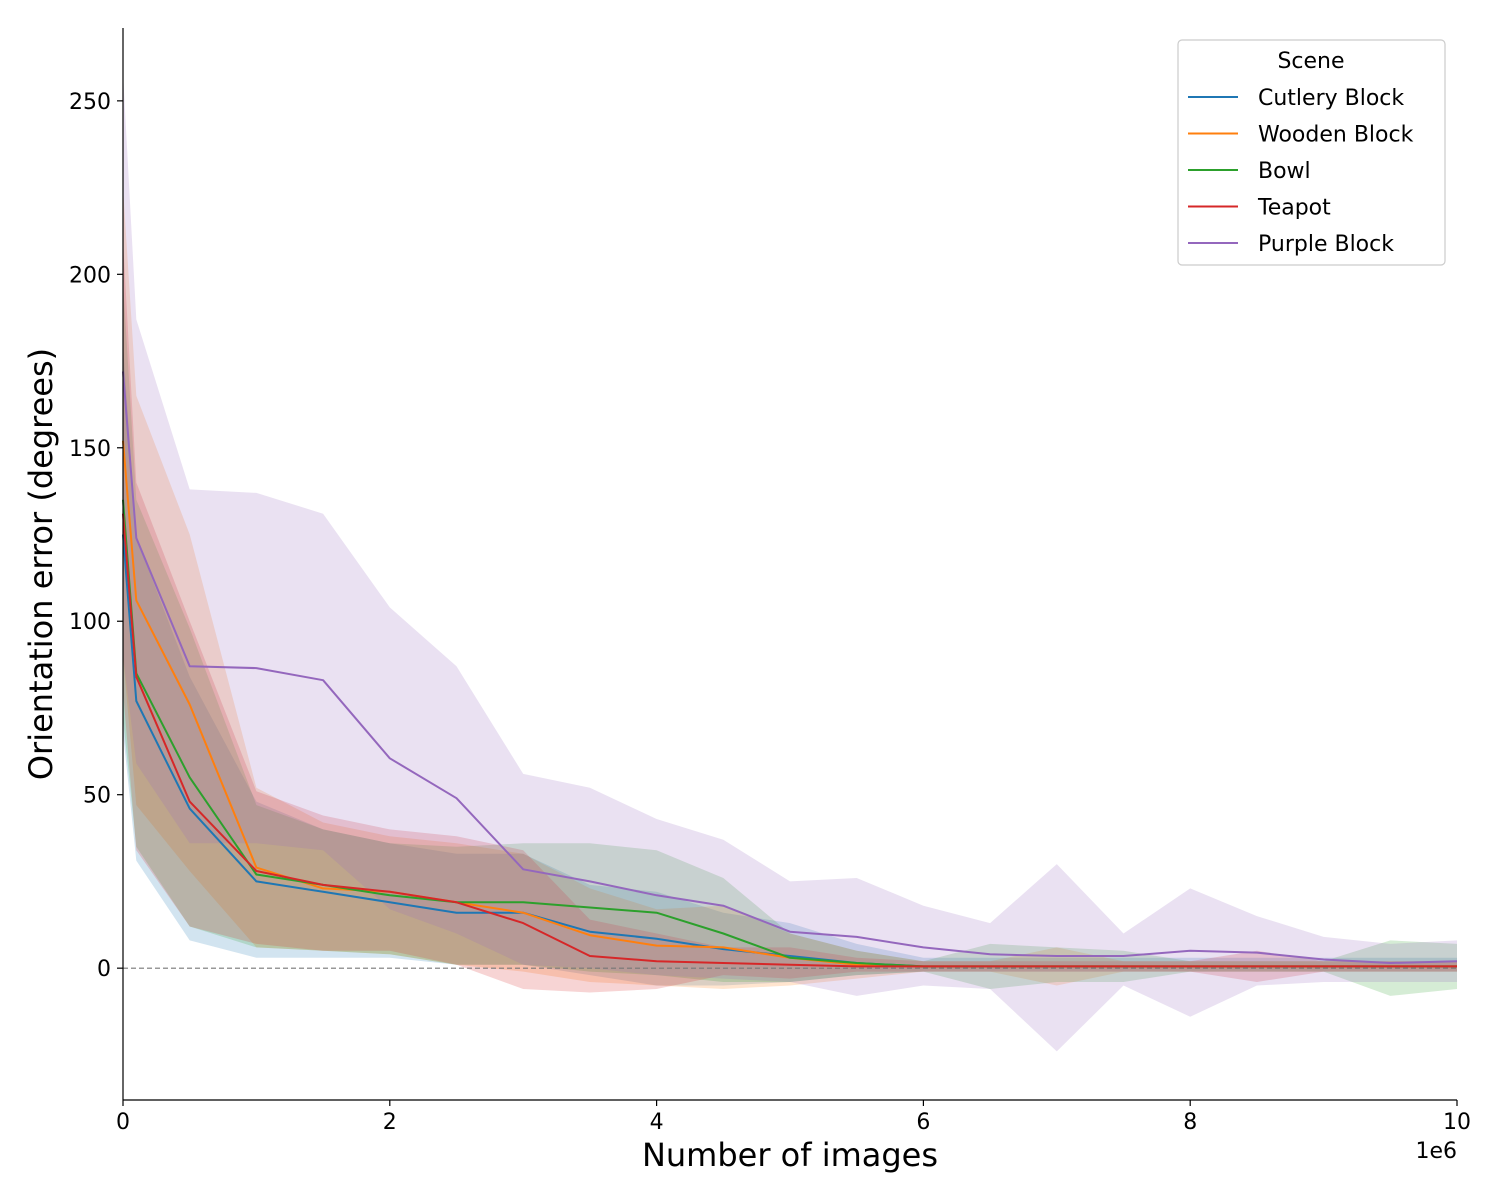 The height and width of the screenshot is (1200, 1500). I want to click on x-tick-label: 8, so click(1190, 1122).